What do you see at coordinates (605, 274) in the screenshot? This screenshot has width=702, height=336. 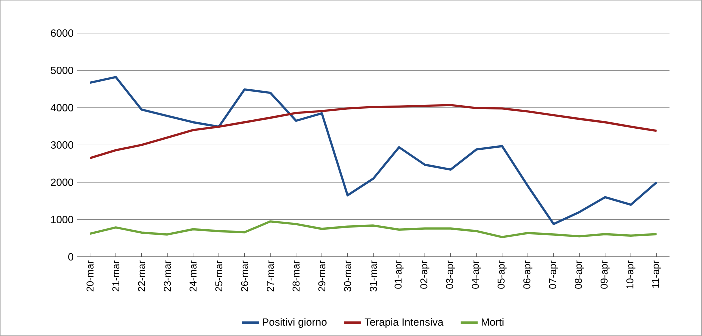 I see `x-tick-label: 09-apr` at bounding box center [605, 274].